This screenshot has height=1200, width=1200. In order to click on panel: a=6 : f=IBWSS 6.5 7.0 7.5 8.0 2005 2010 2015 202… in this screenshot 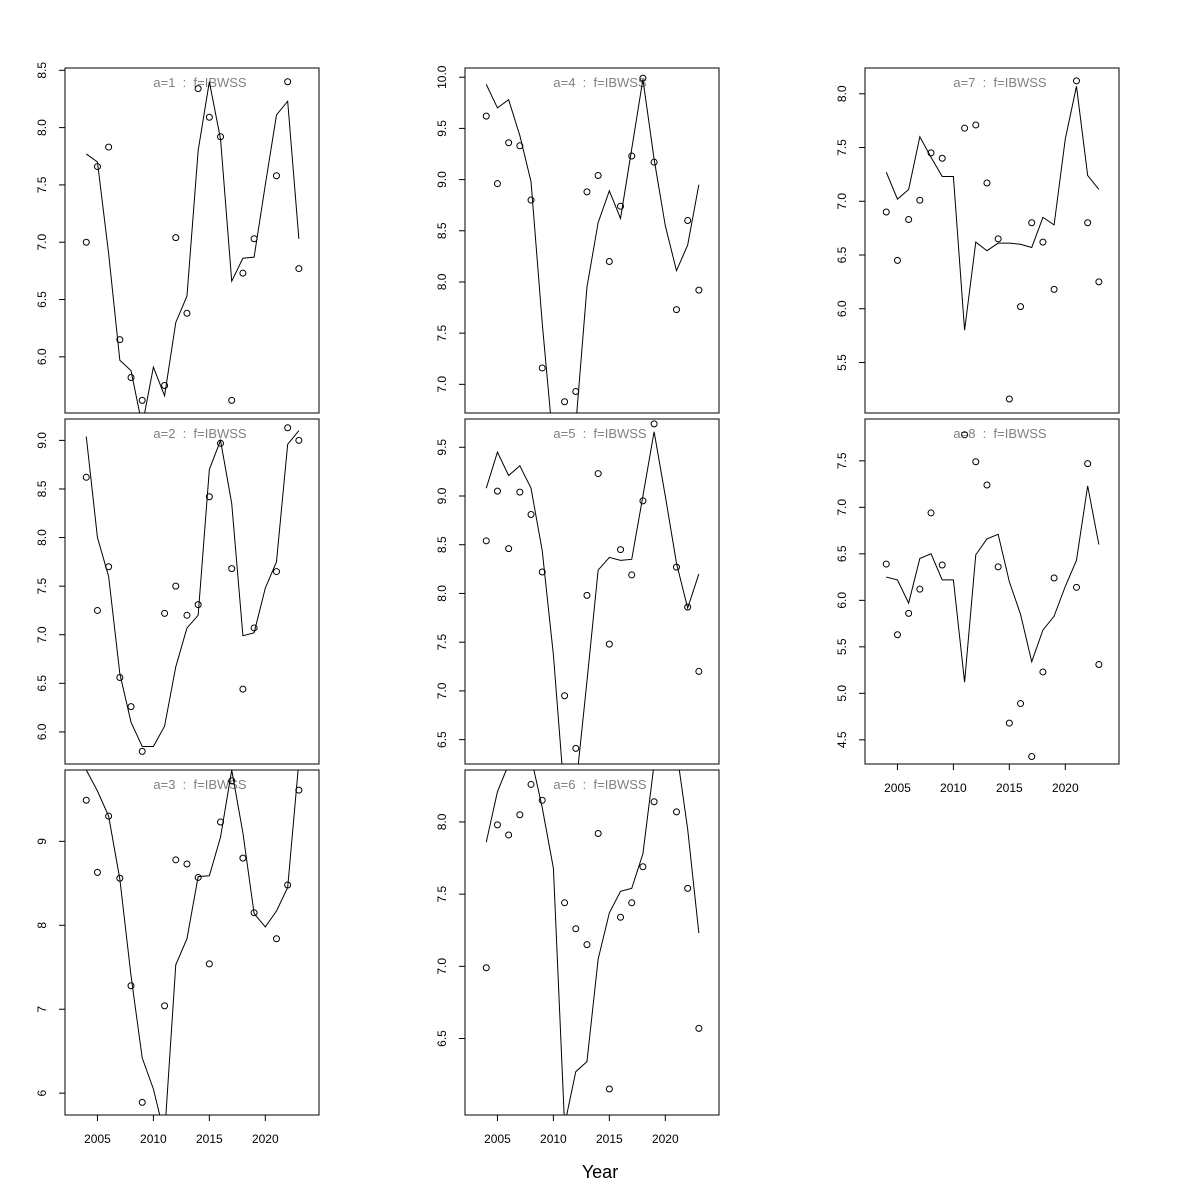, I will do `click(577, 957)`.